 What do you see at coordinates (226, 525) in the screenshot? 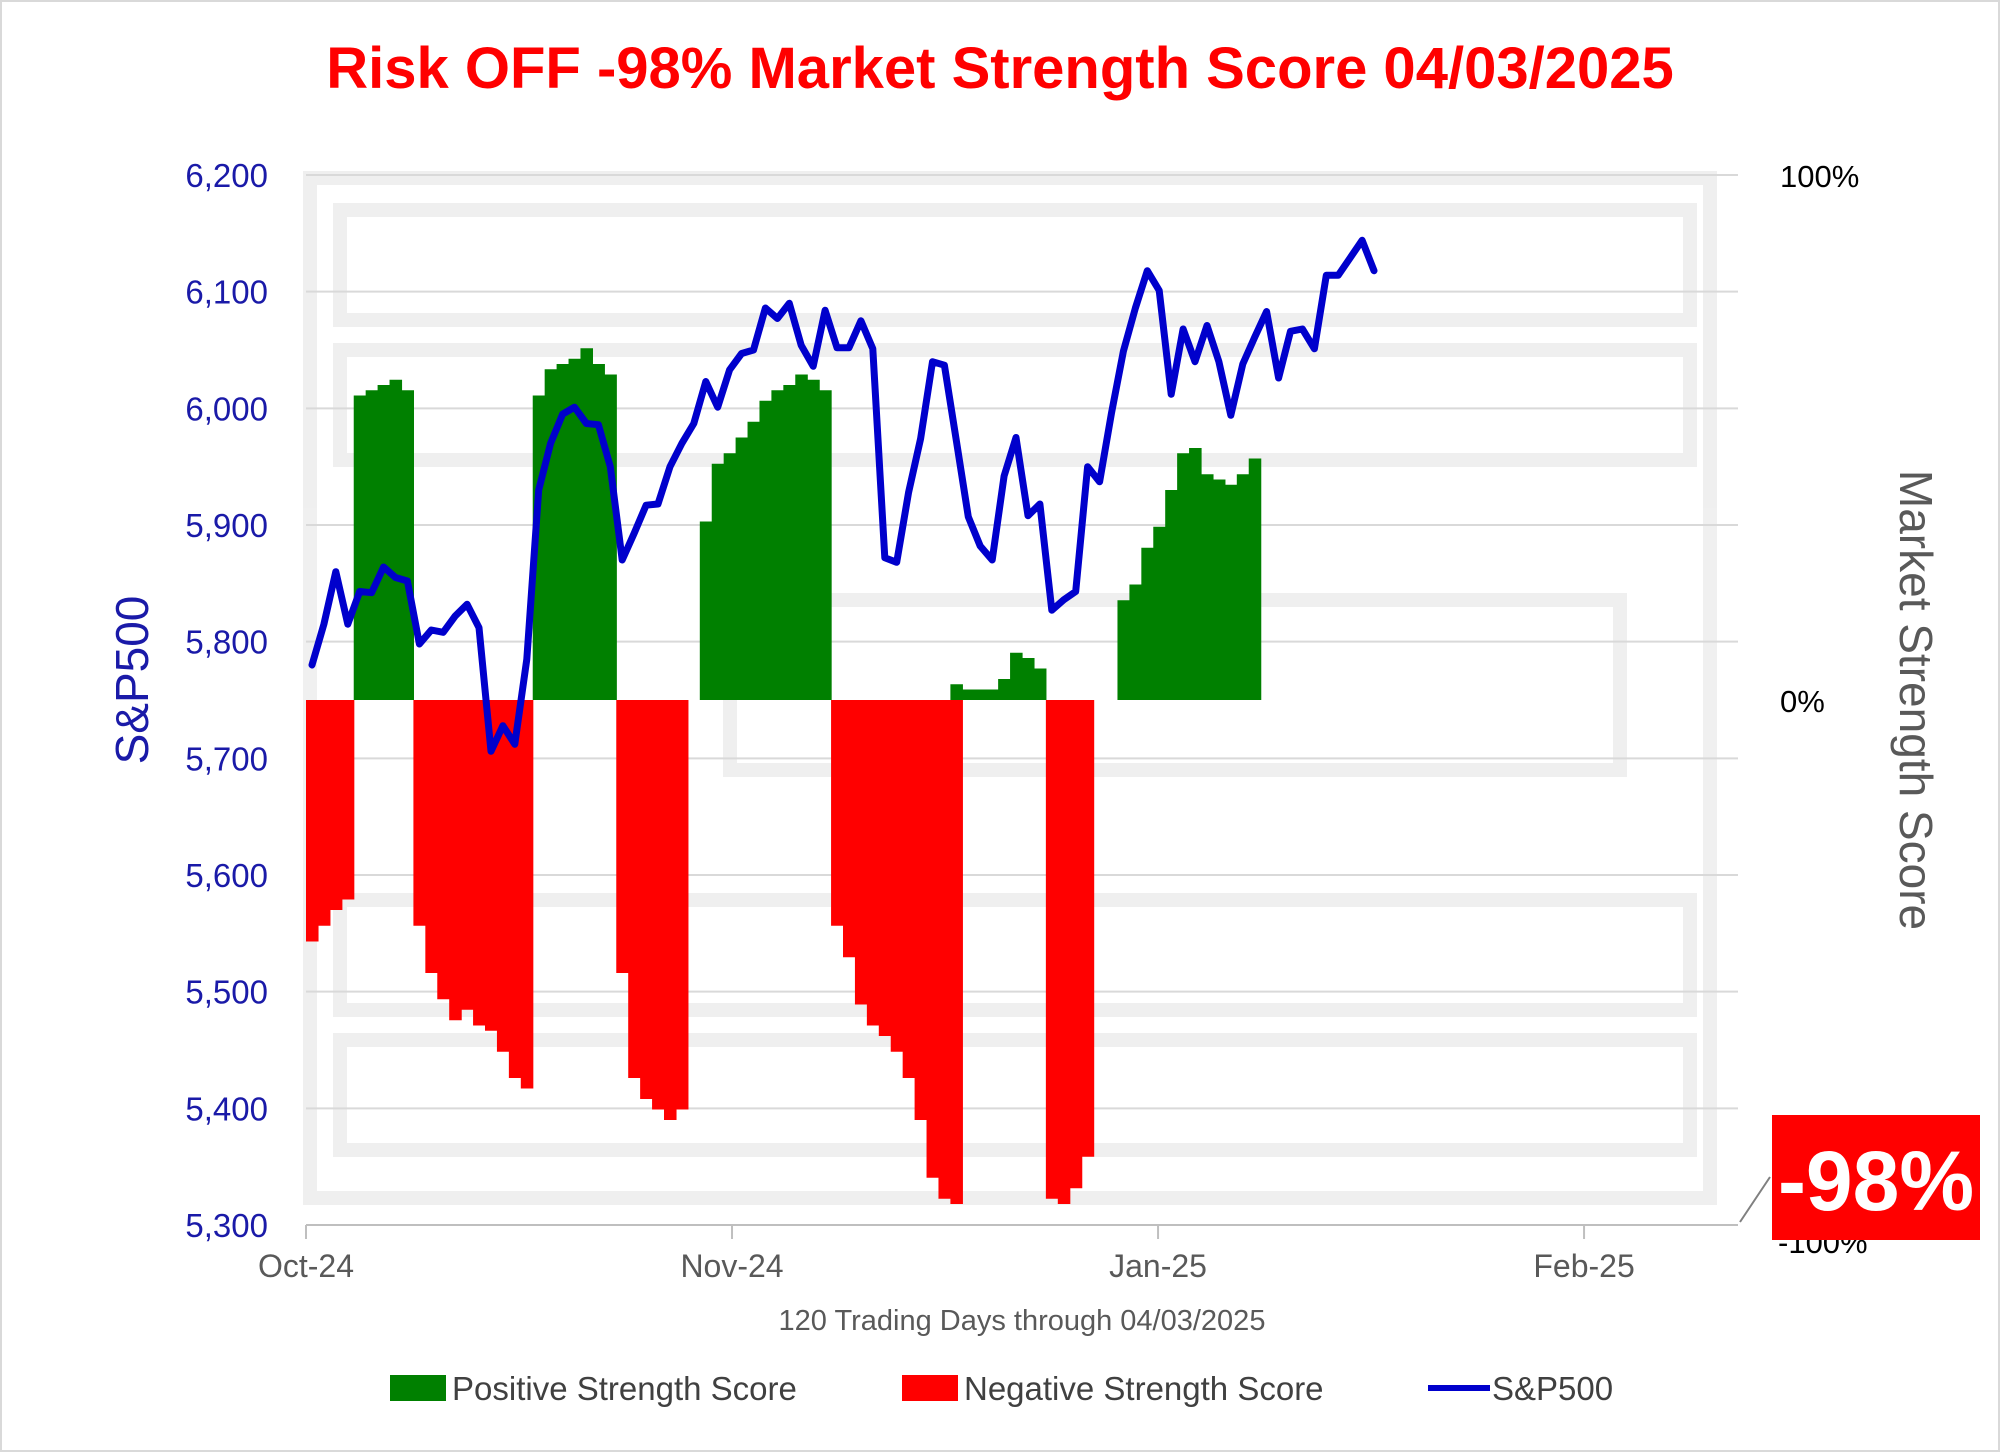
I see `left-tick-label: 5,900` at bounding box center [226, 525].